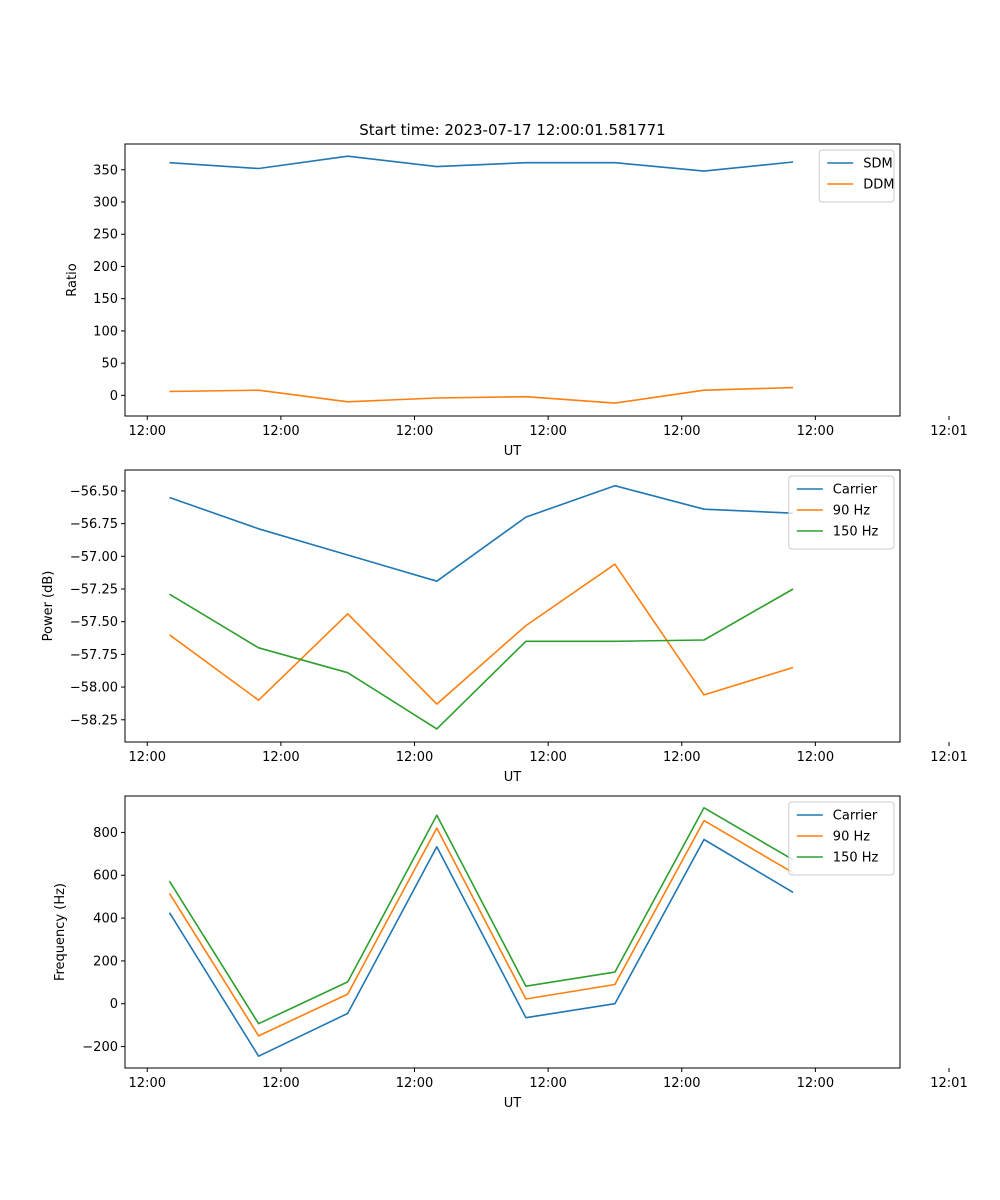 The image size is (1000, 1200). Describe the element at coordinates (877, 164) in the screenshot. I see `legend-label: SDM` at that location.